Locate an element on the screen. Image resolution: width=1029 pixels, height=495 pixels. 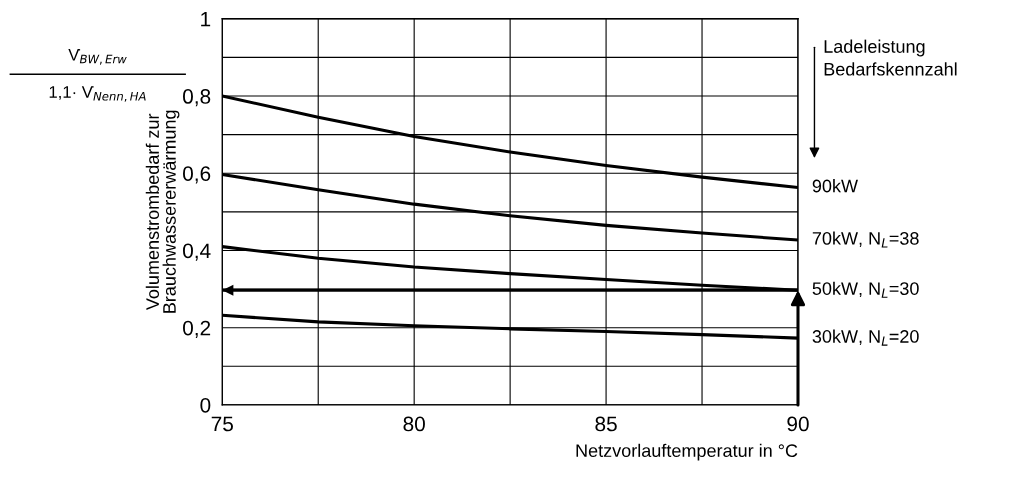
y-tick-label: 1 is located at coordinates (206, 19).